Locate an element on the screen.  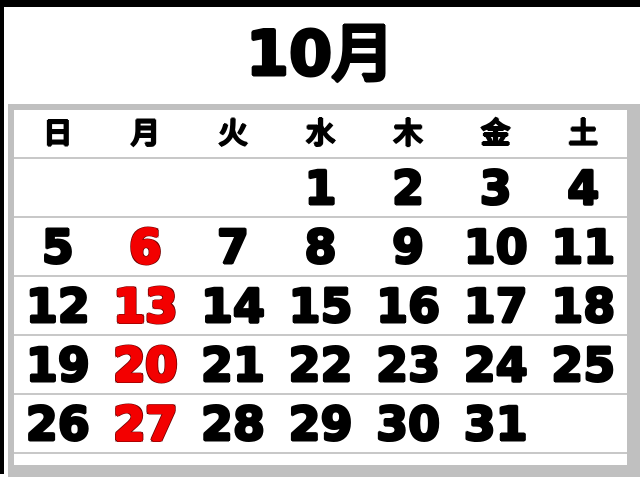
date-cell: 1 is located at coordinates (320, 187).